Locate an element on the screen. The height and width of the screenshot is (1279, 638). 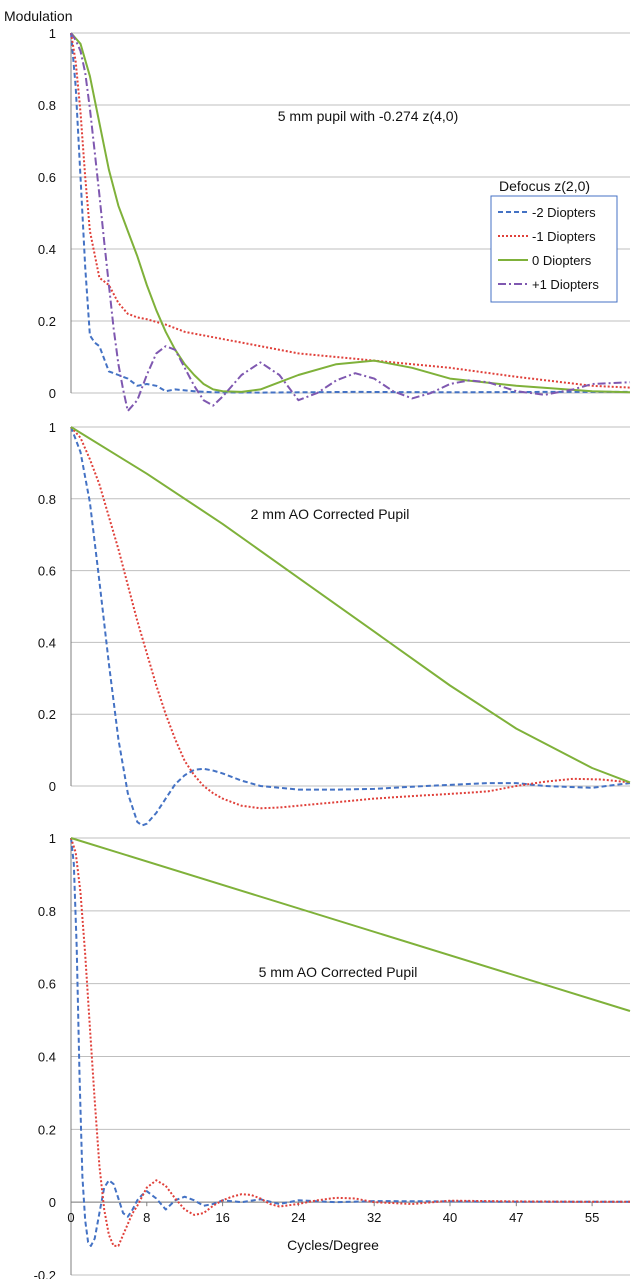
x-tick-label: 40 is located at coordinates (450, 1217).